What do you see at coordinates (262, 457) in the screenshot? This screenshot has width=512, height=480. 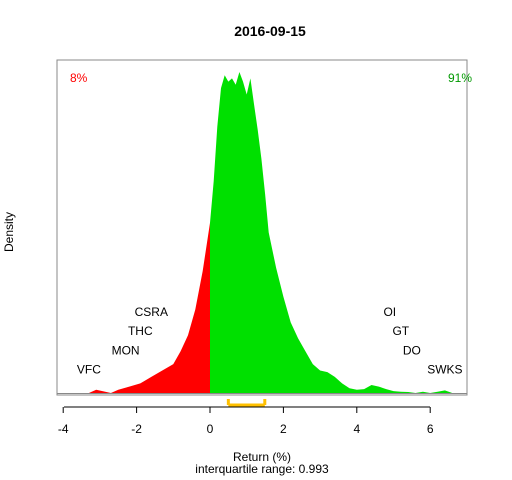 I see `x-axis-label: Return (%)` at bounding box center [262, 457].